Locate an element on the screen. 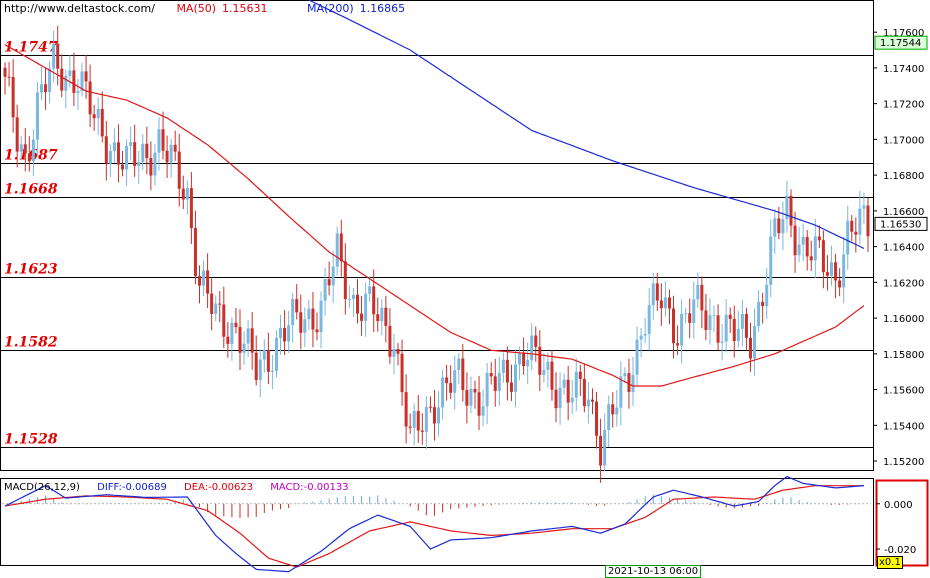 Image resolution: width=930 pixels, height=578 pixels. macd-panel-frame is located at coordinates (437, 522).